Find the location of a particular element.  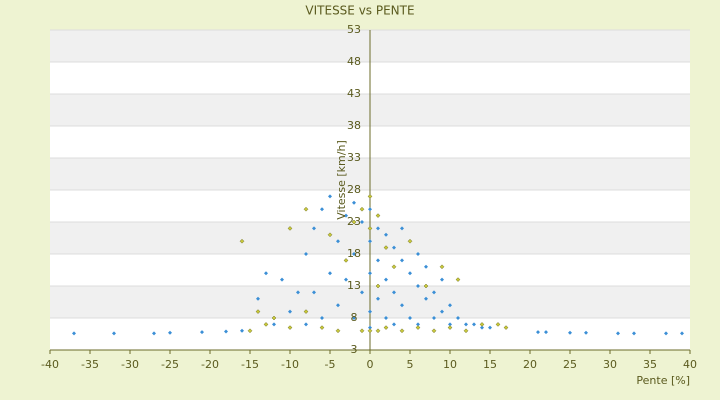

x-tick-label: -5 is located at coordinates (330, 364).